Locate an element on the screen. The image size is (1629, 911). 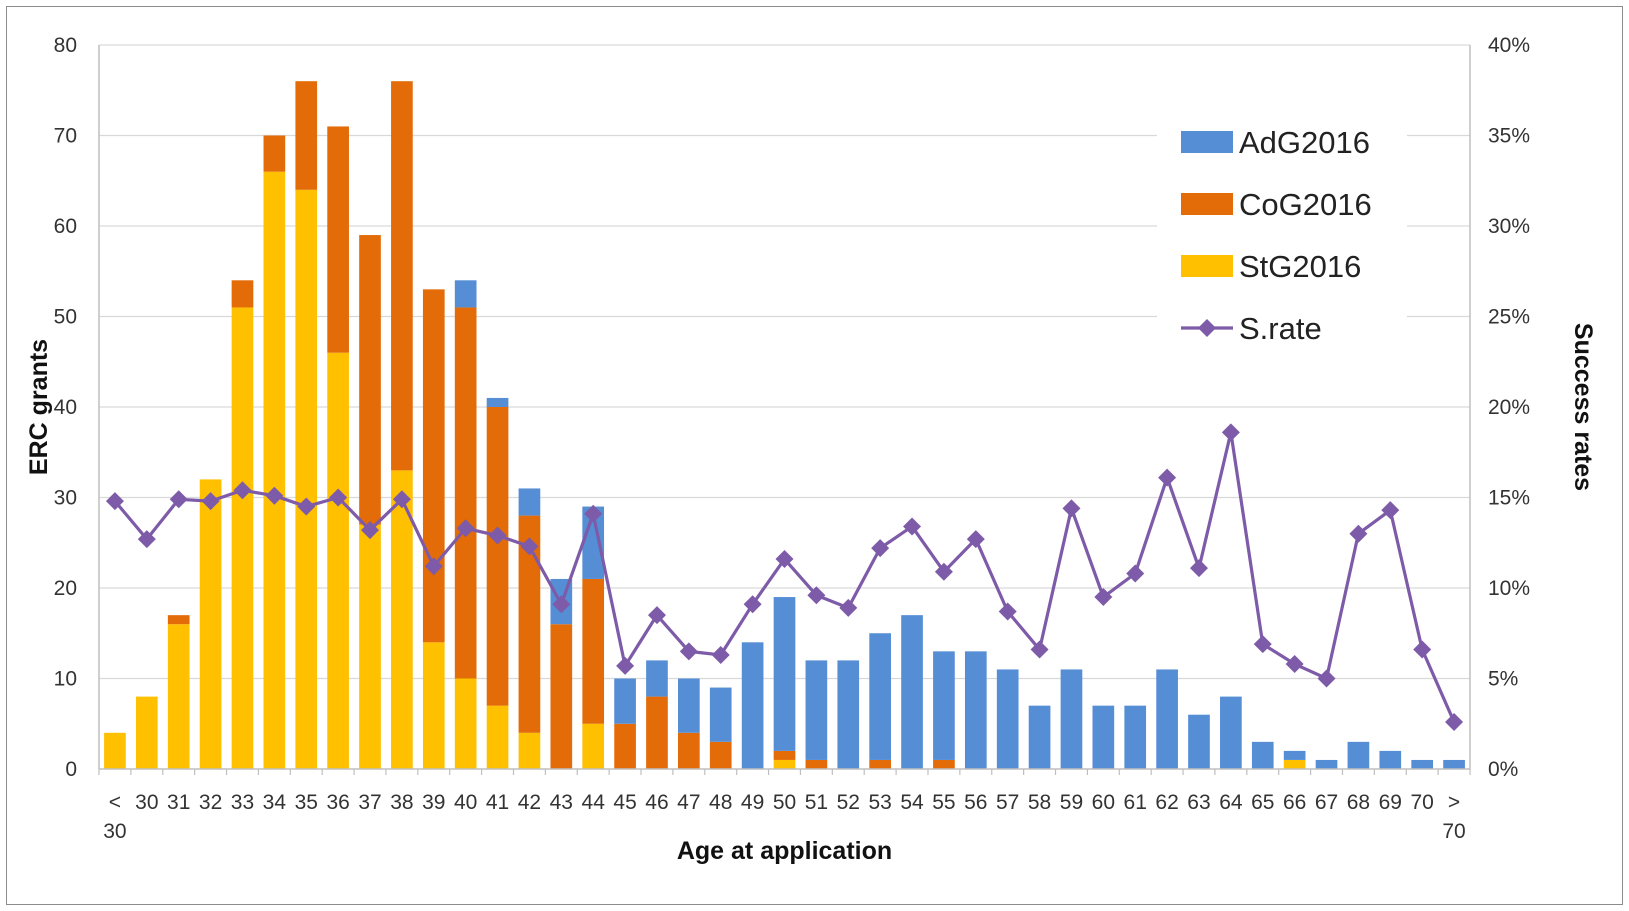
x-tick-label-64: 64 is located at coordinates (1231, 802).